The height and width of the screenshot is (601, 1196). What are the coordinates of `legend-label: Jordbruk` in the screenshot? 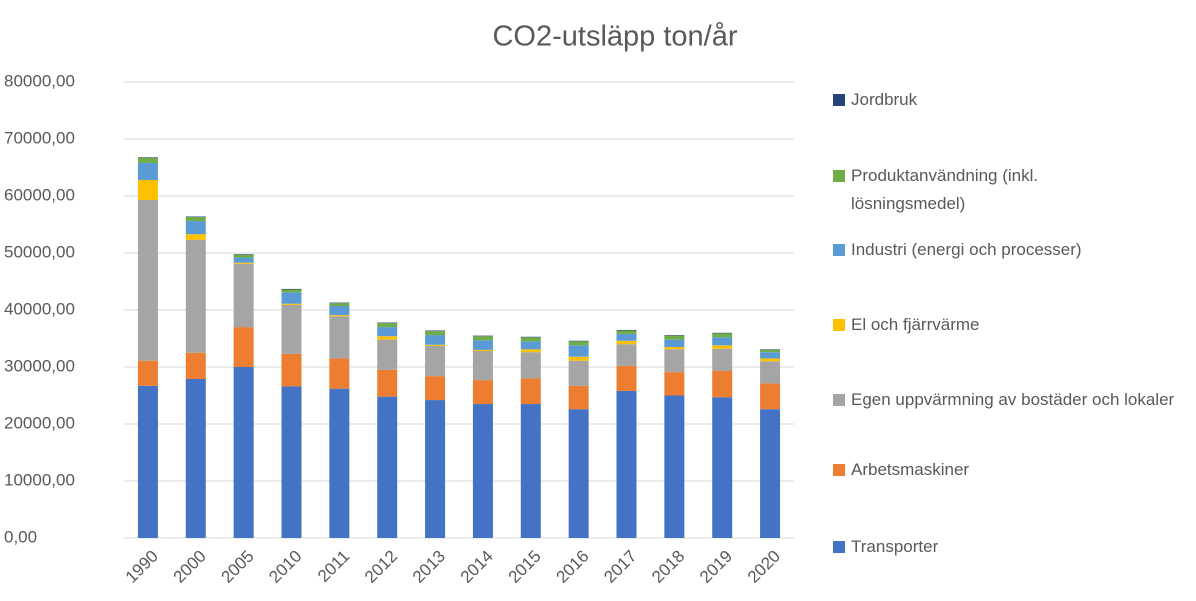 It's located at (884, 99).